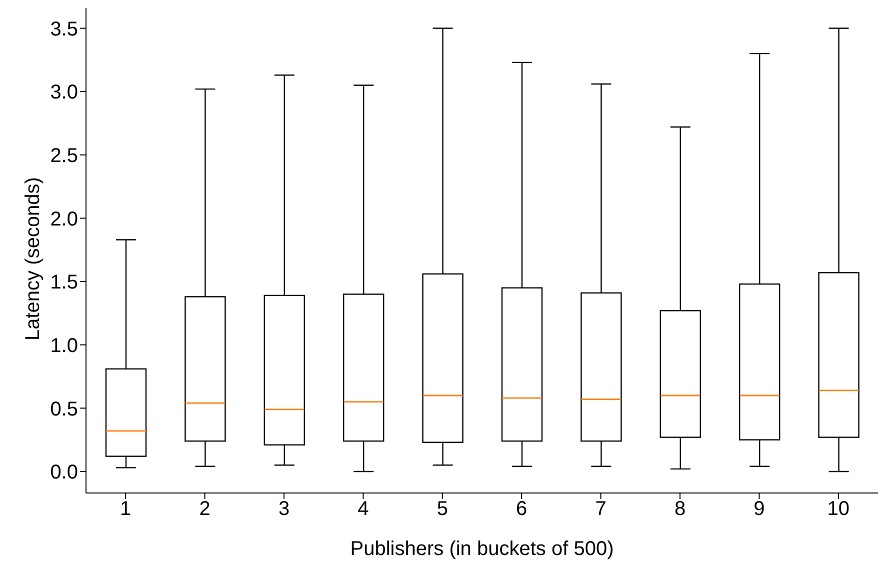  Describe the element at coordinates (482, 549) in the screenshot. I see `x-axis-title: Publishers (in buckets of 500)` at that location.